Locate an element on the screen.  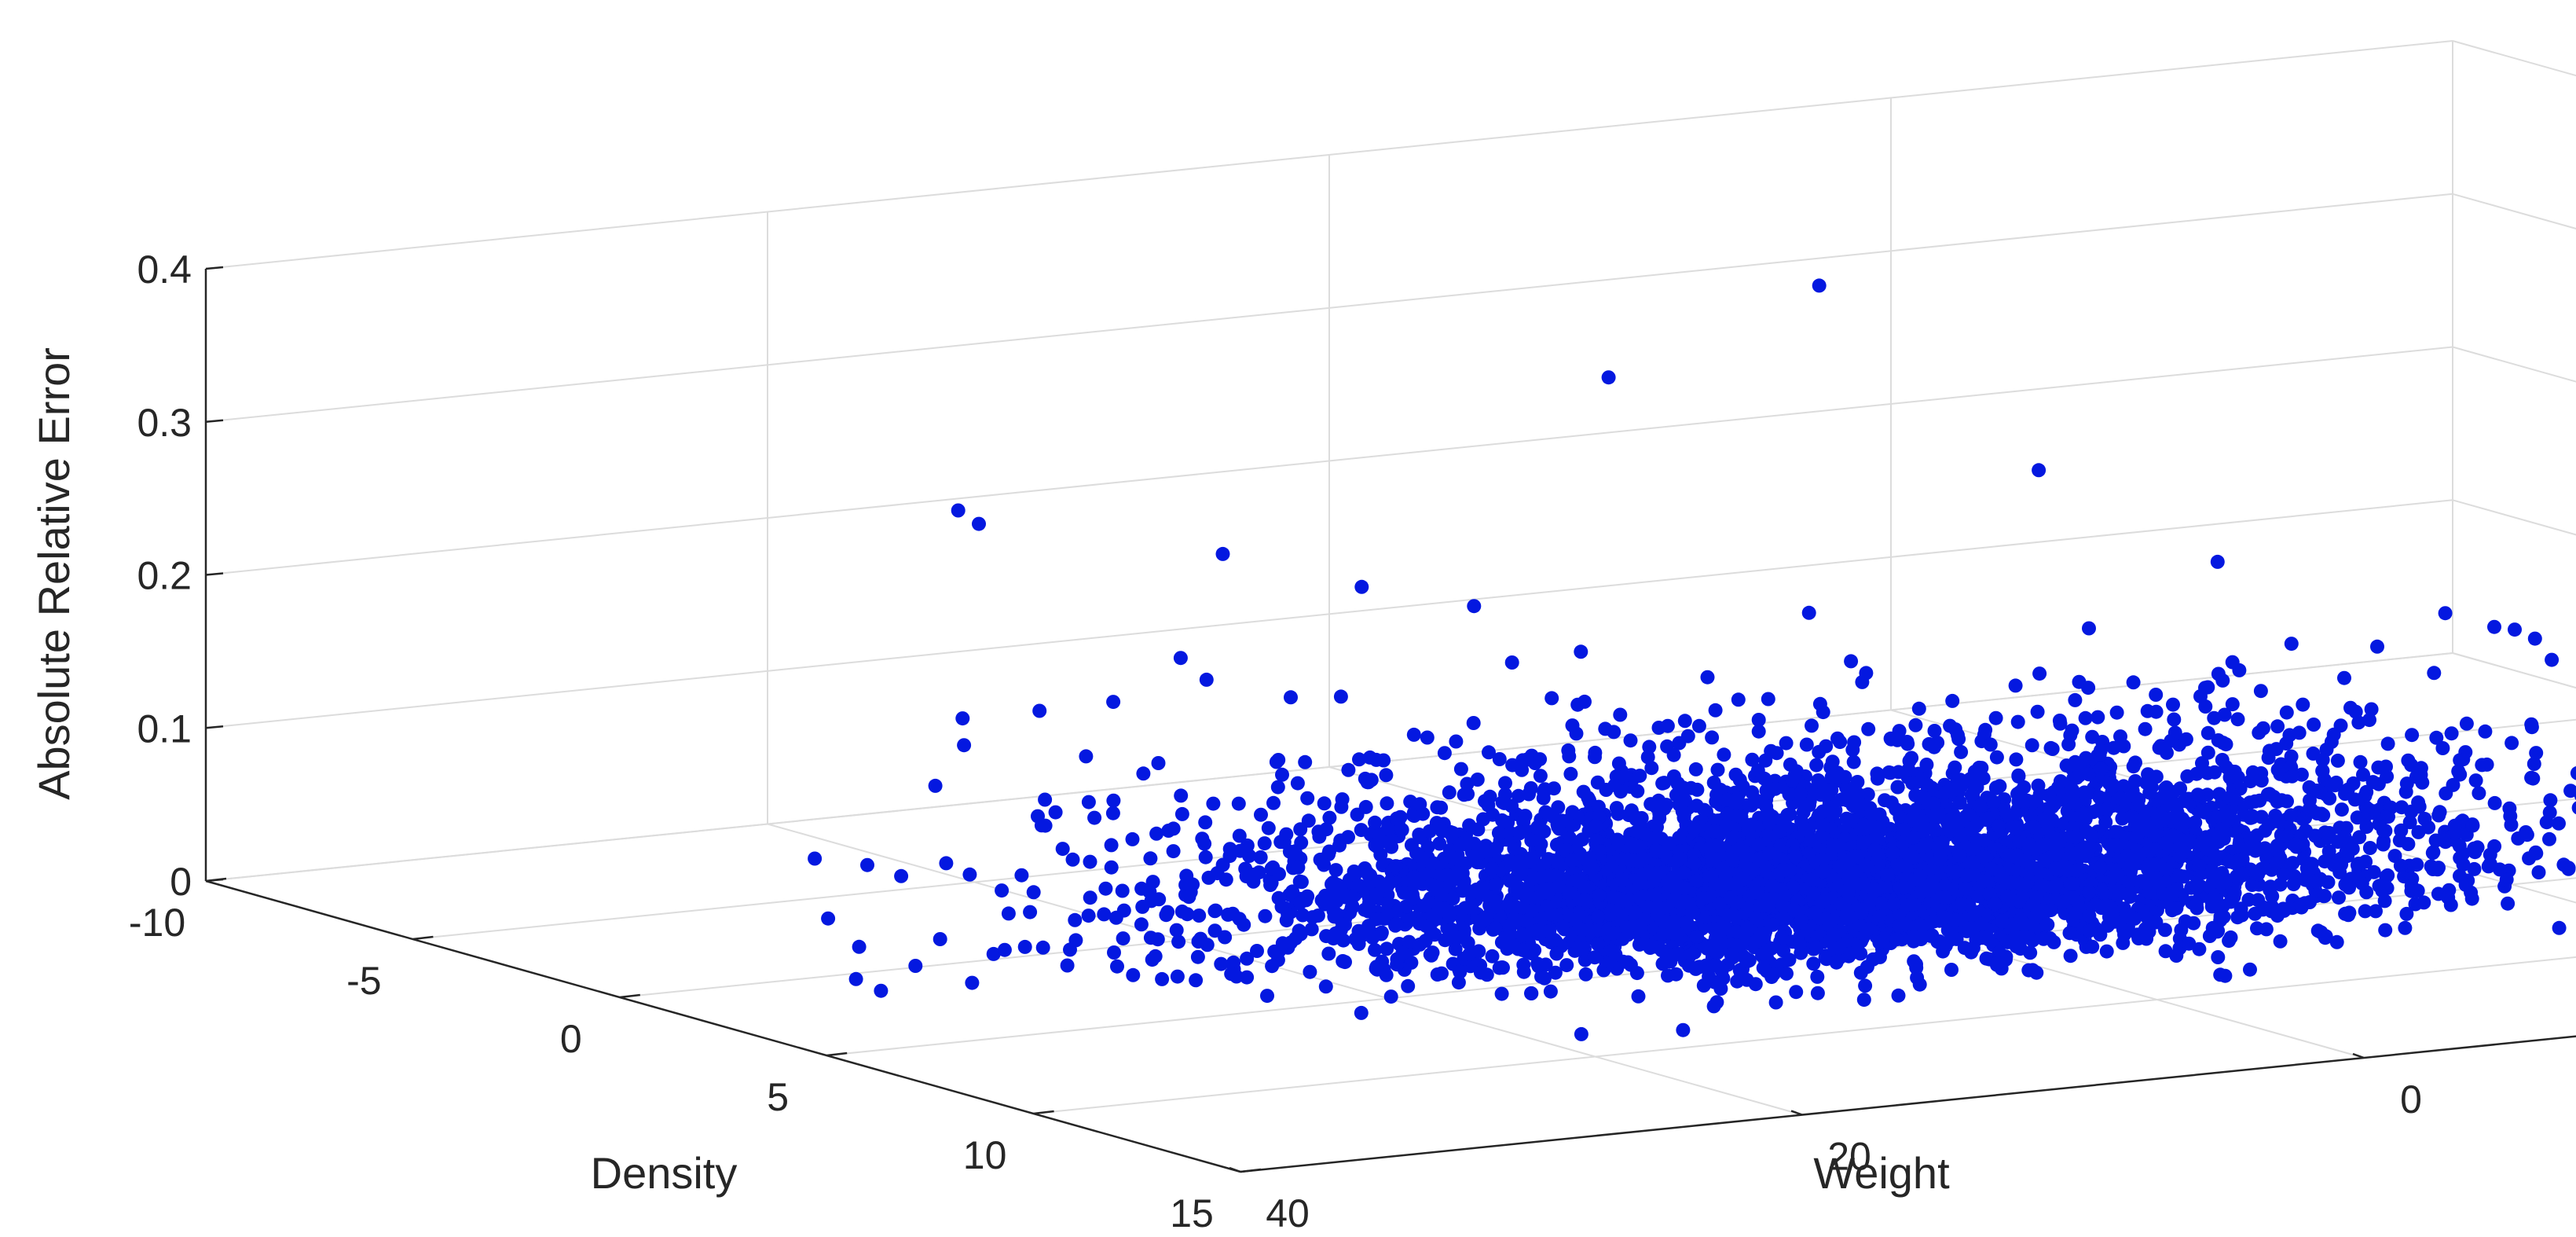
y-tick-mark is located at coordinates (216, 880).